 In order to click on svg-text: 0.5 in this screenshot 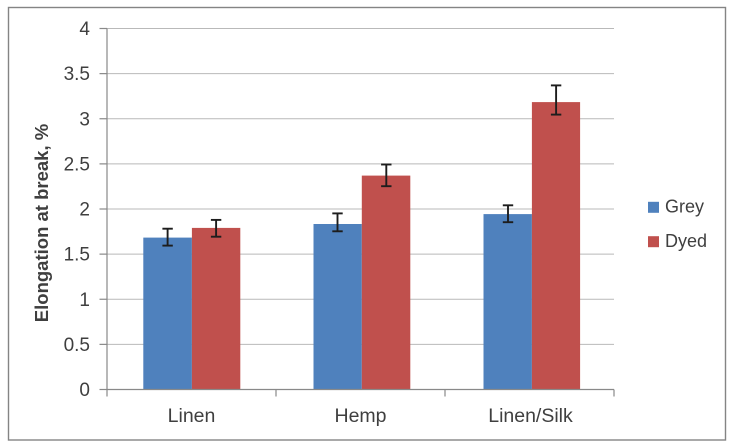, I will do `click(77, 345)`.